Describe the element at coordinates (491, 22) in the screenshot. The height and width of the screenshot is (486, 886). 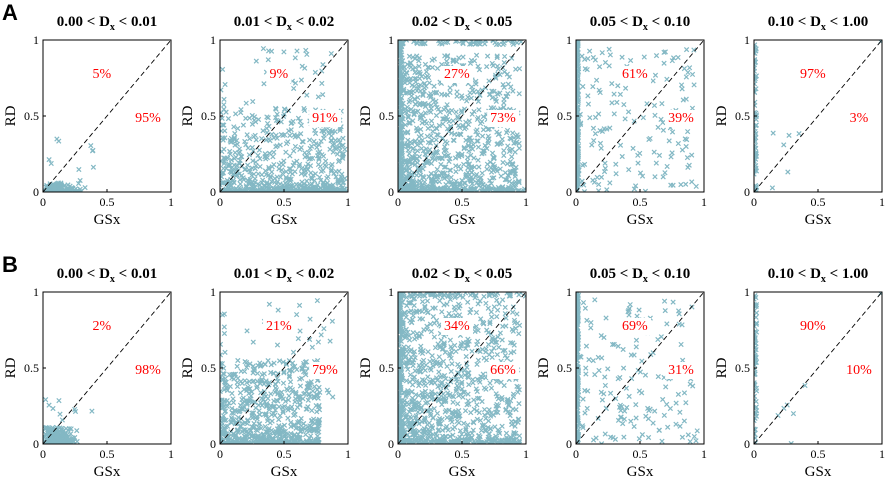
I see `title-right: < 0.05` at that location.